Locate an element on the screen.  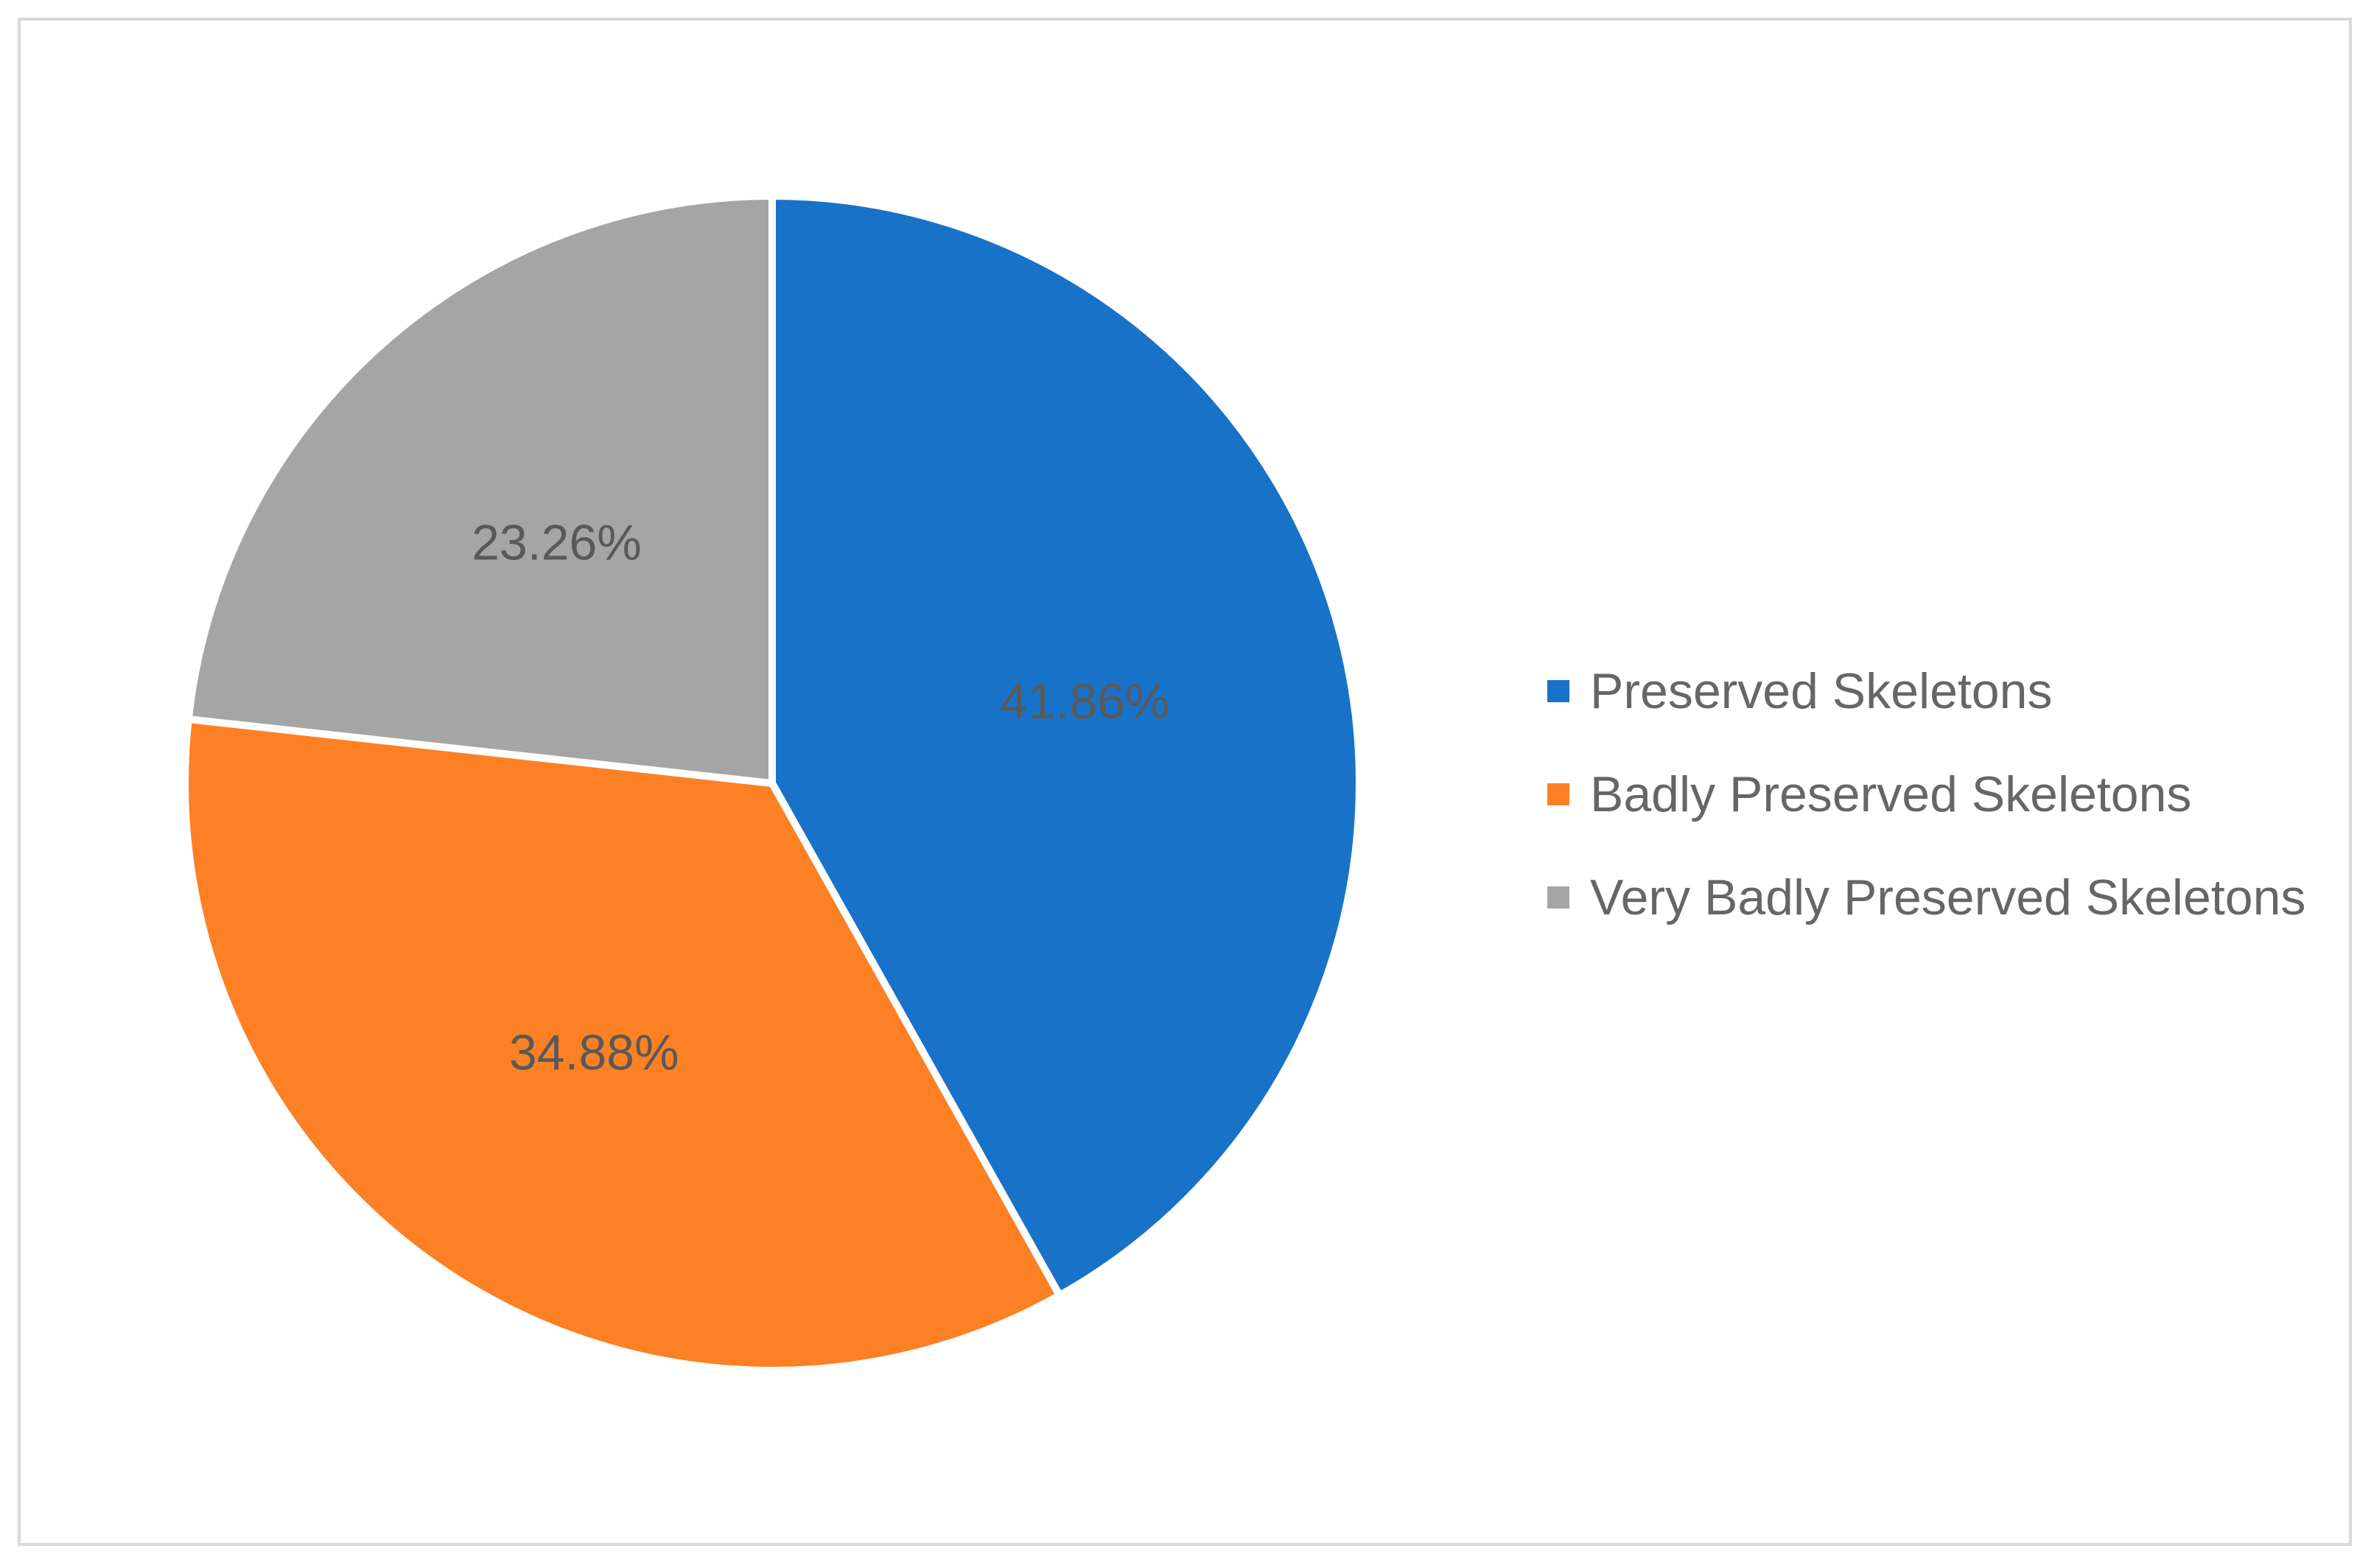
label-preserved: 41.86% is located at coordinates (1085, 701).